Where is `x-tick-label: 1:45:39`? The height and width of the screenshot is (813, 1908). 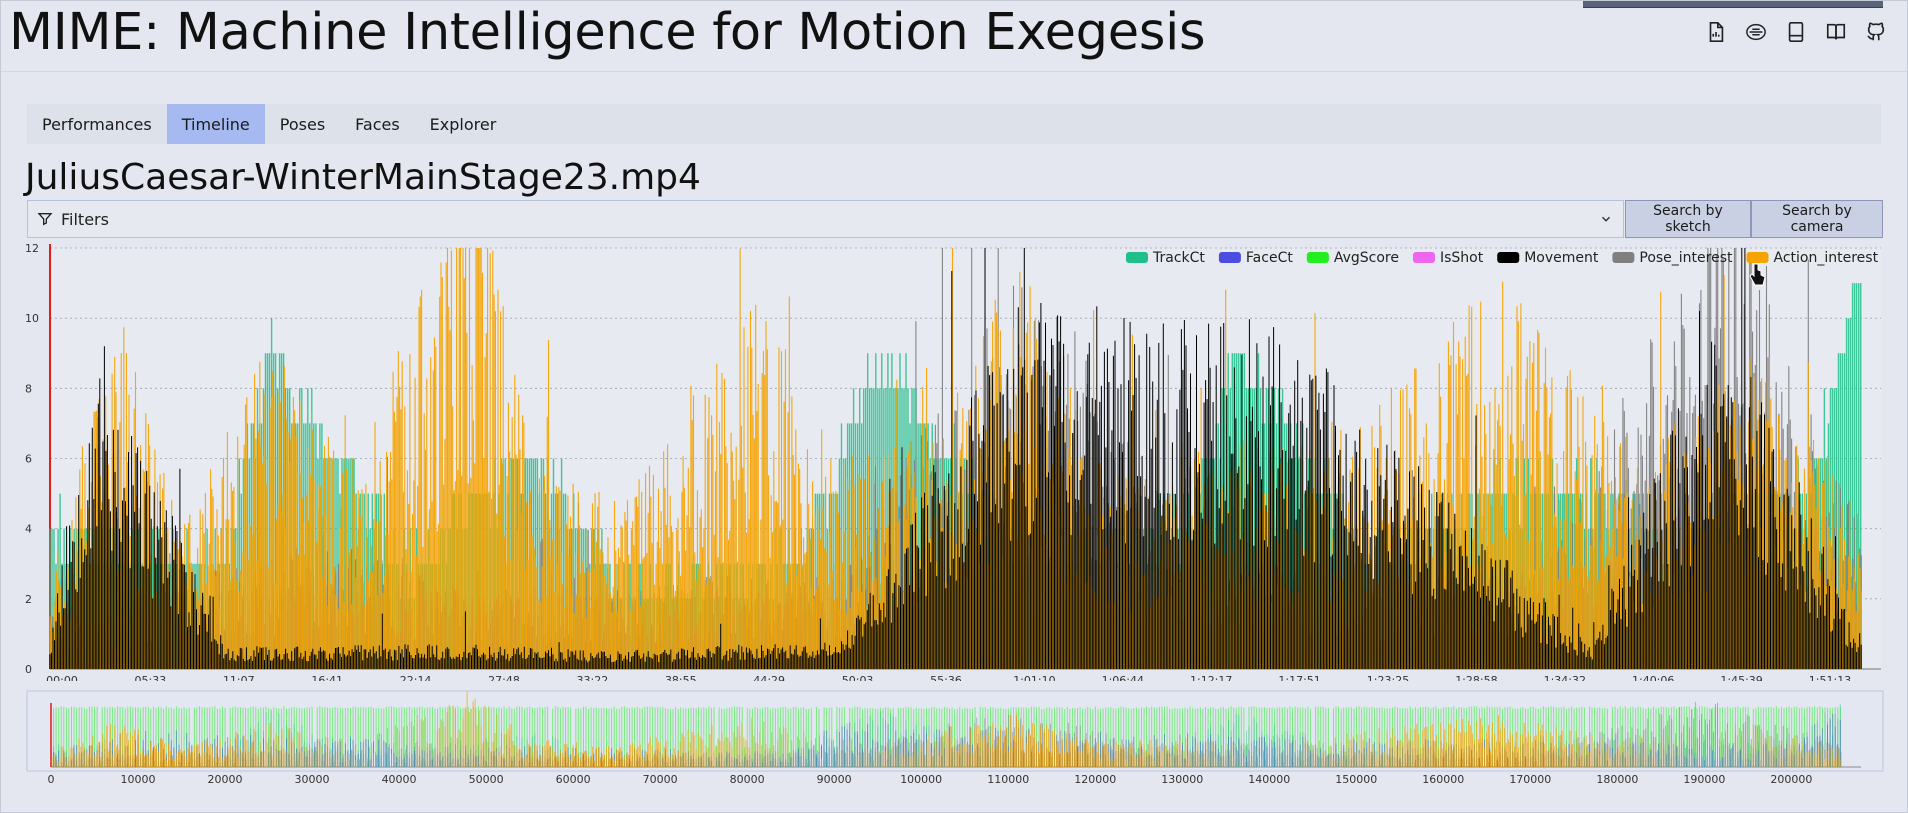 x-tick-label: 1:45:39 is located at coordinates (1741, 677).